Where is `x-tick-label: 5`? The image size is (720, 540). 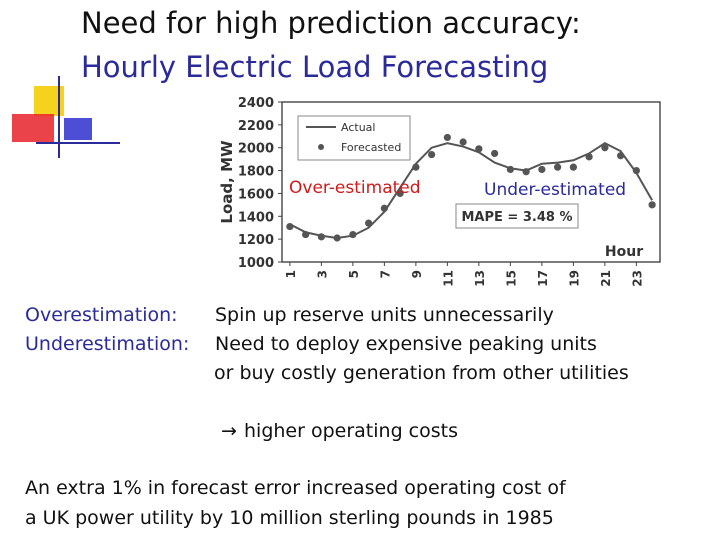 x-tick-label: 5 is located at coordinates (354, 274).